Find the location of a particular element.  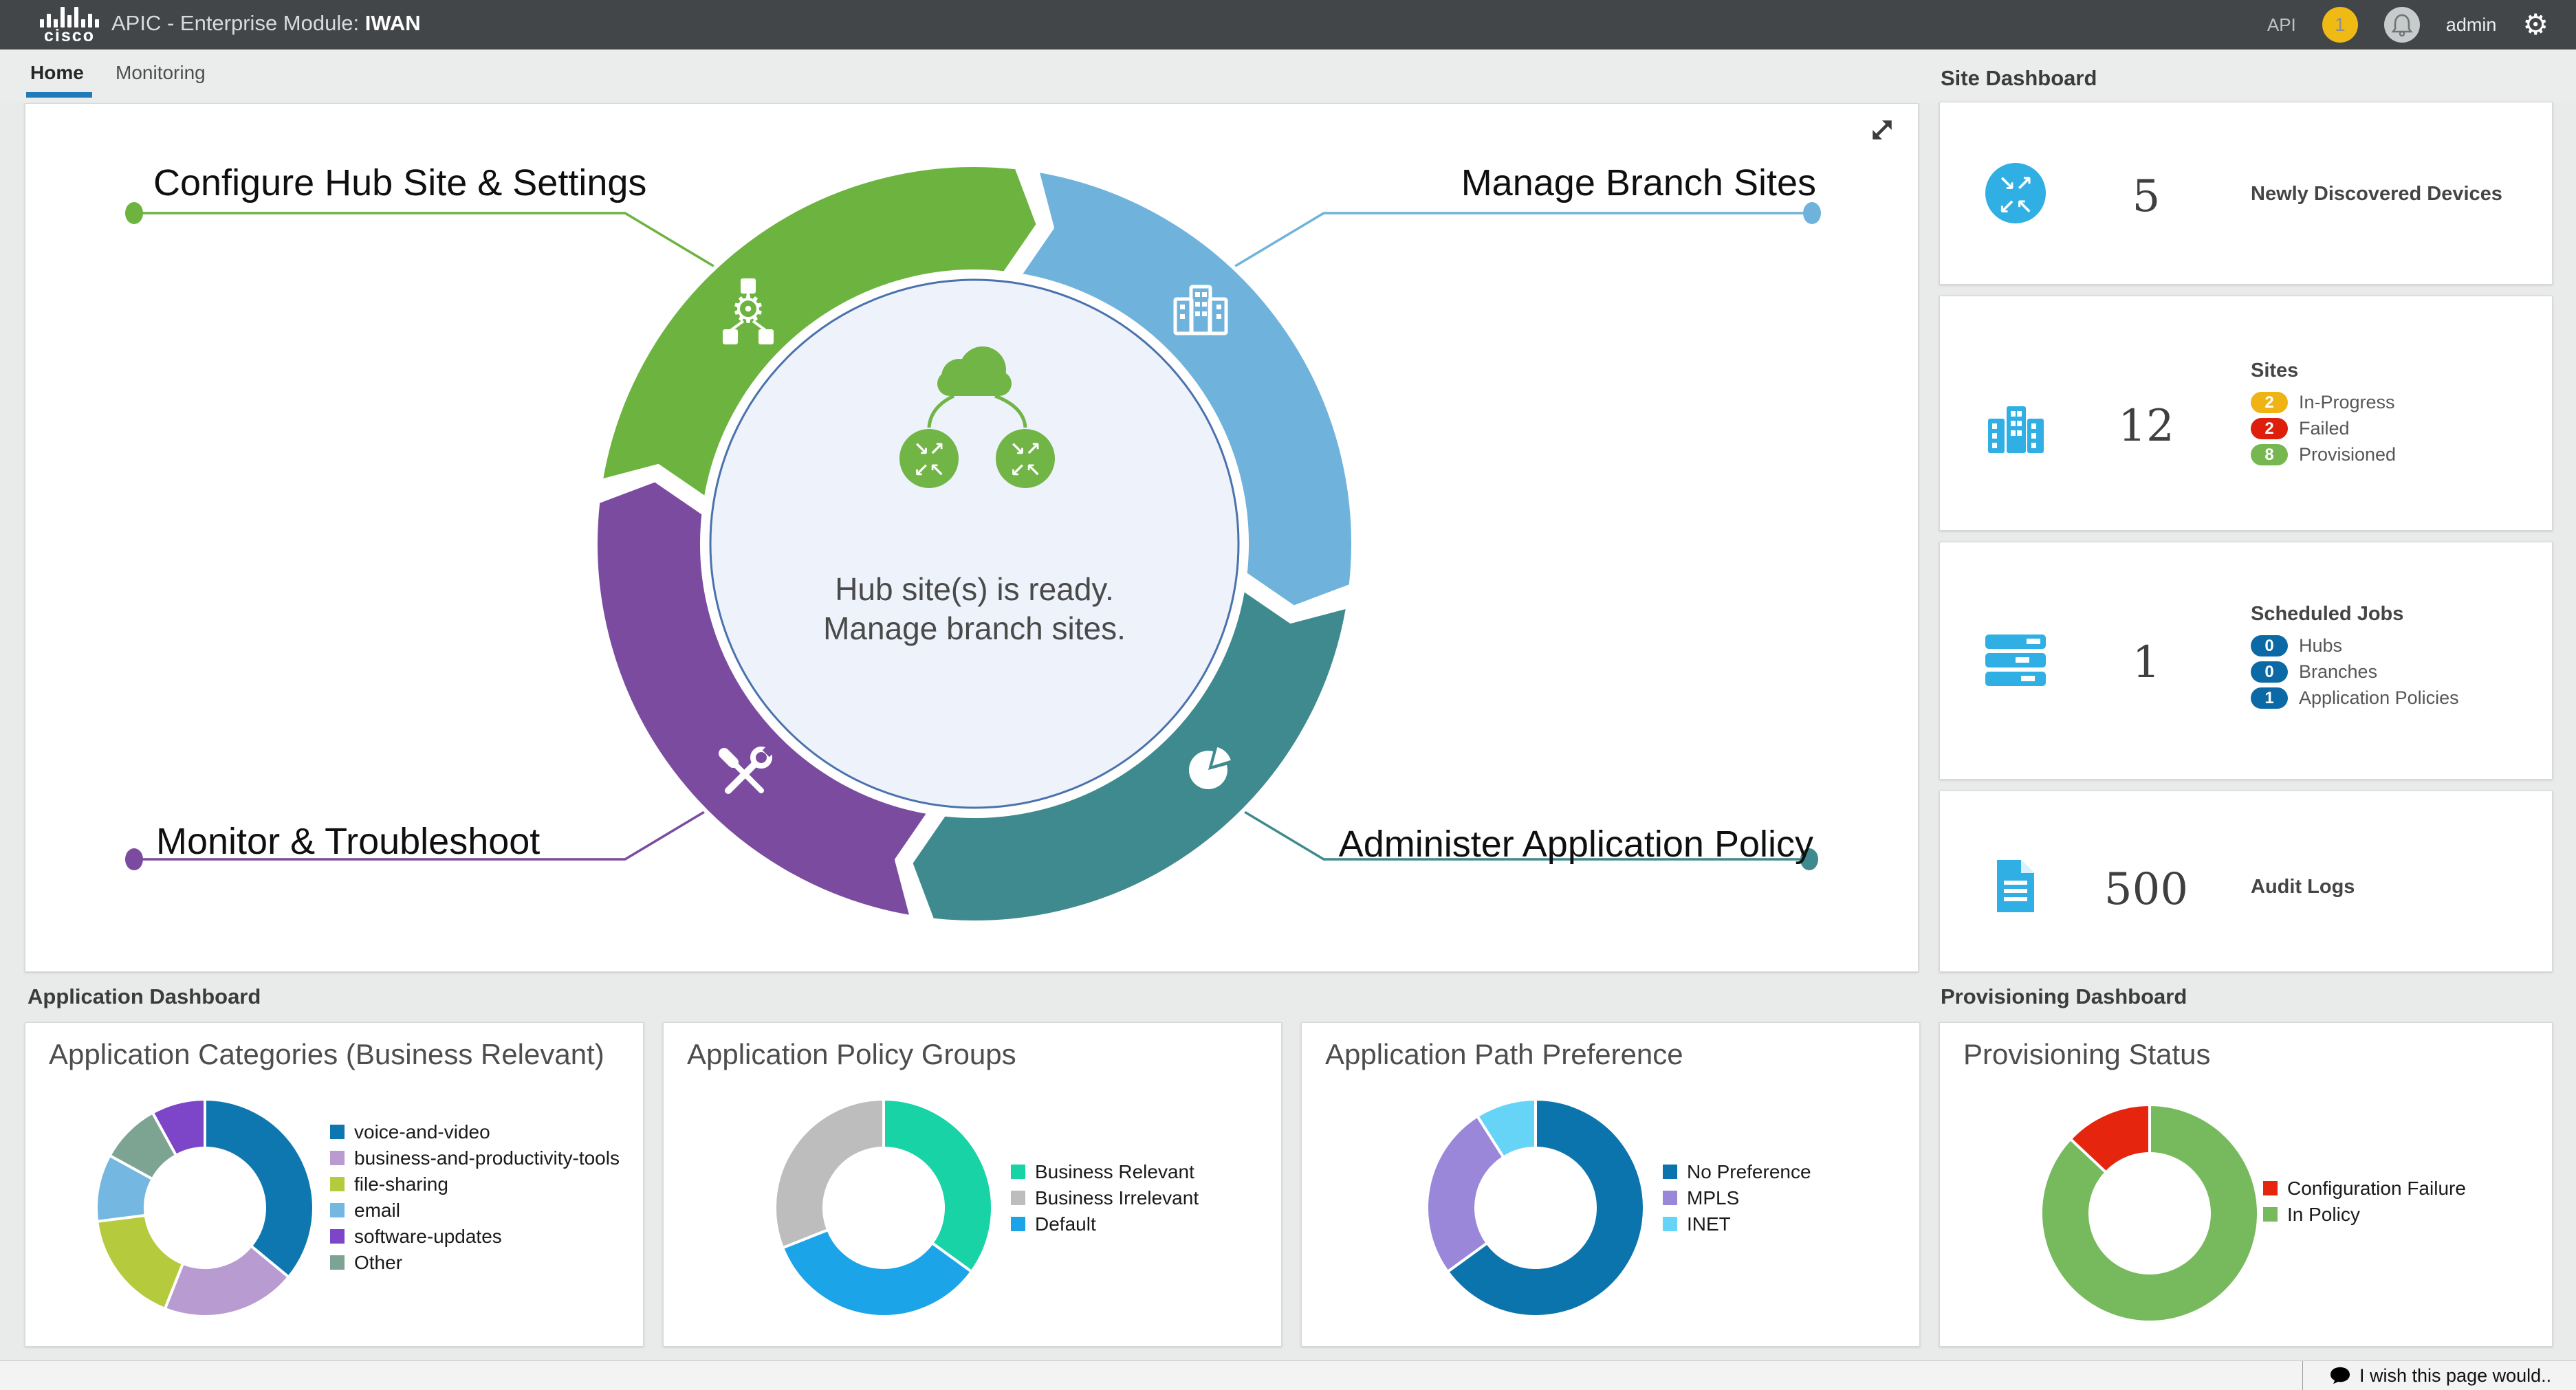

app-title: APIC - Enterprise Module: IWAN is located at coordinates (266, 23).